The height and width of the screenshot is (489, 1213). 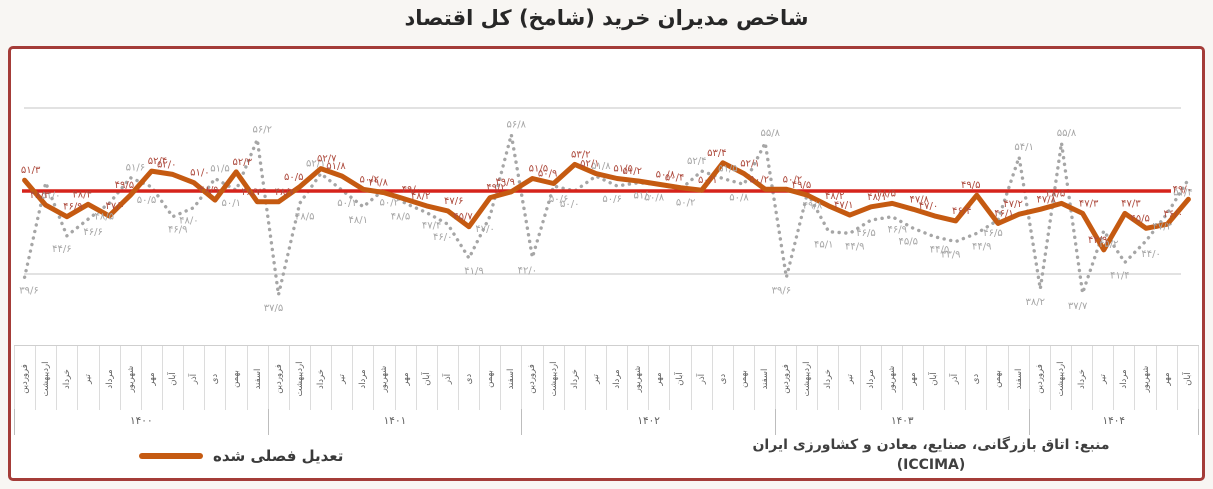 What do you see at coordinates (622, 169) in the screenshot?
I see `adjusted-point-label: ۵۱/۵` at bounding box center [622, 169].